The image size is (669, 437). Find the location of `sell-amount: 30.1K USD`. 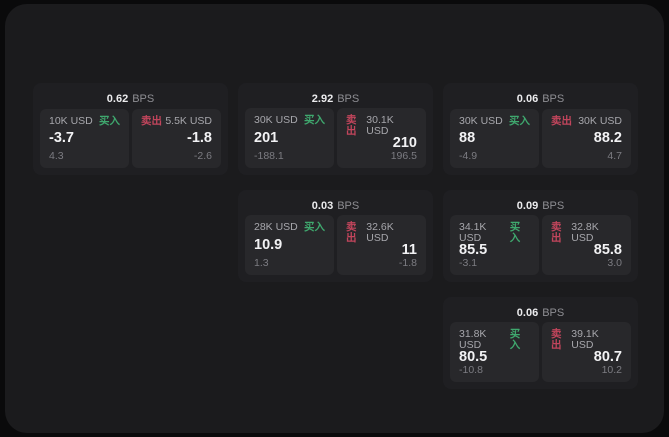

sell-amount: 30.1K USD is located at coordinates (380, 125).